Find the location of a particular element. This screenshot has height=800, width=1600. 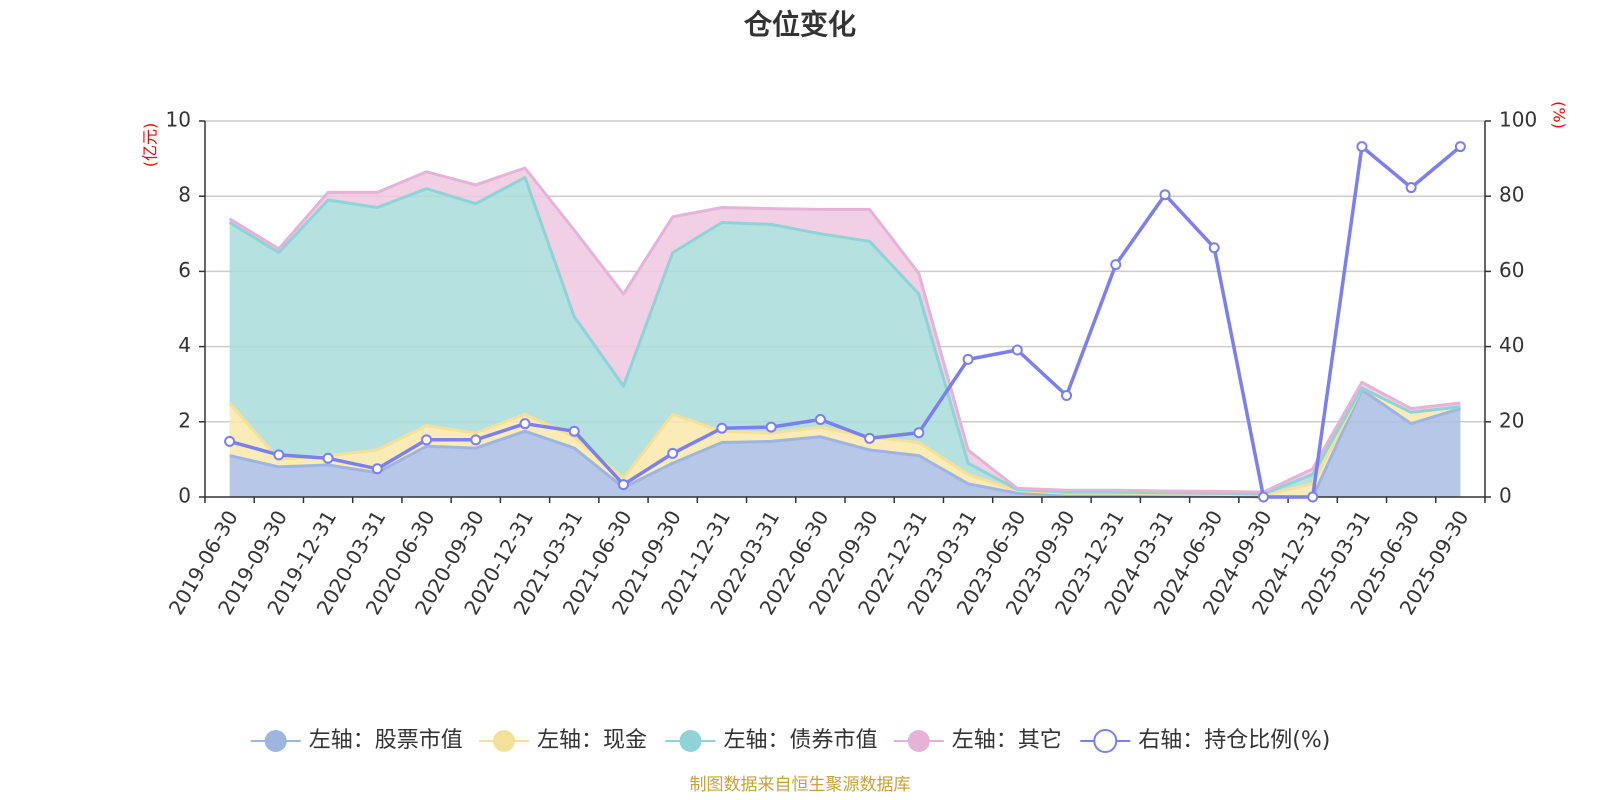

left-axis-tick-label: 10 is located at coordinates (178, 120).